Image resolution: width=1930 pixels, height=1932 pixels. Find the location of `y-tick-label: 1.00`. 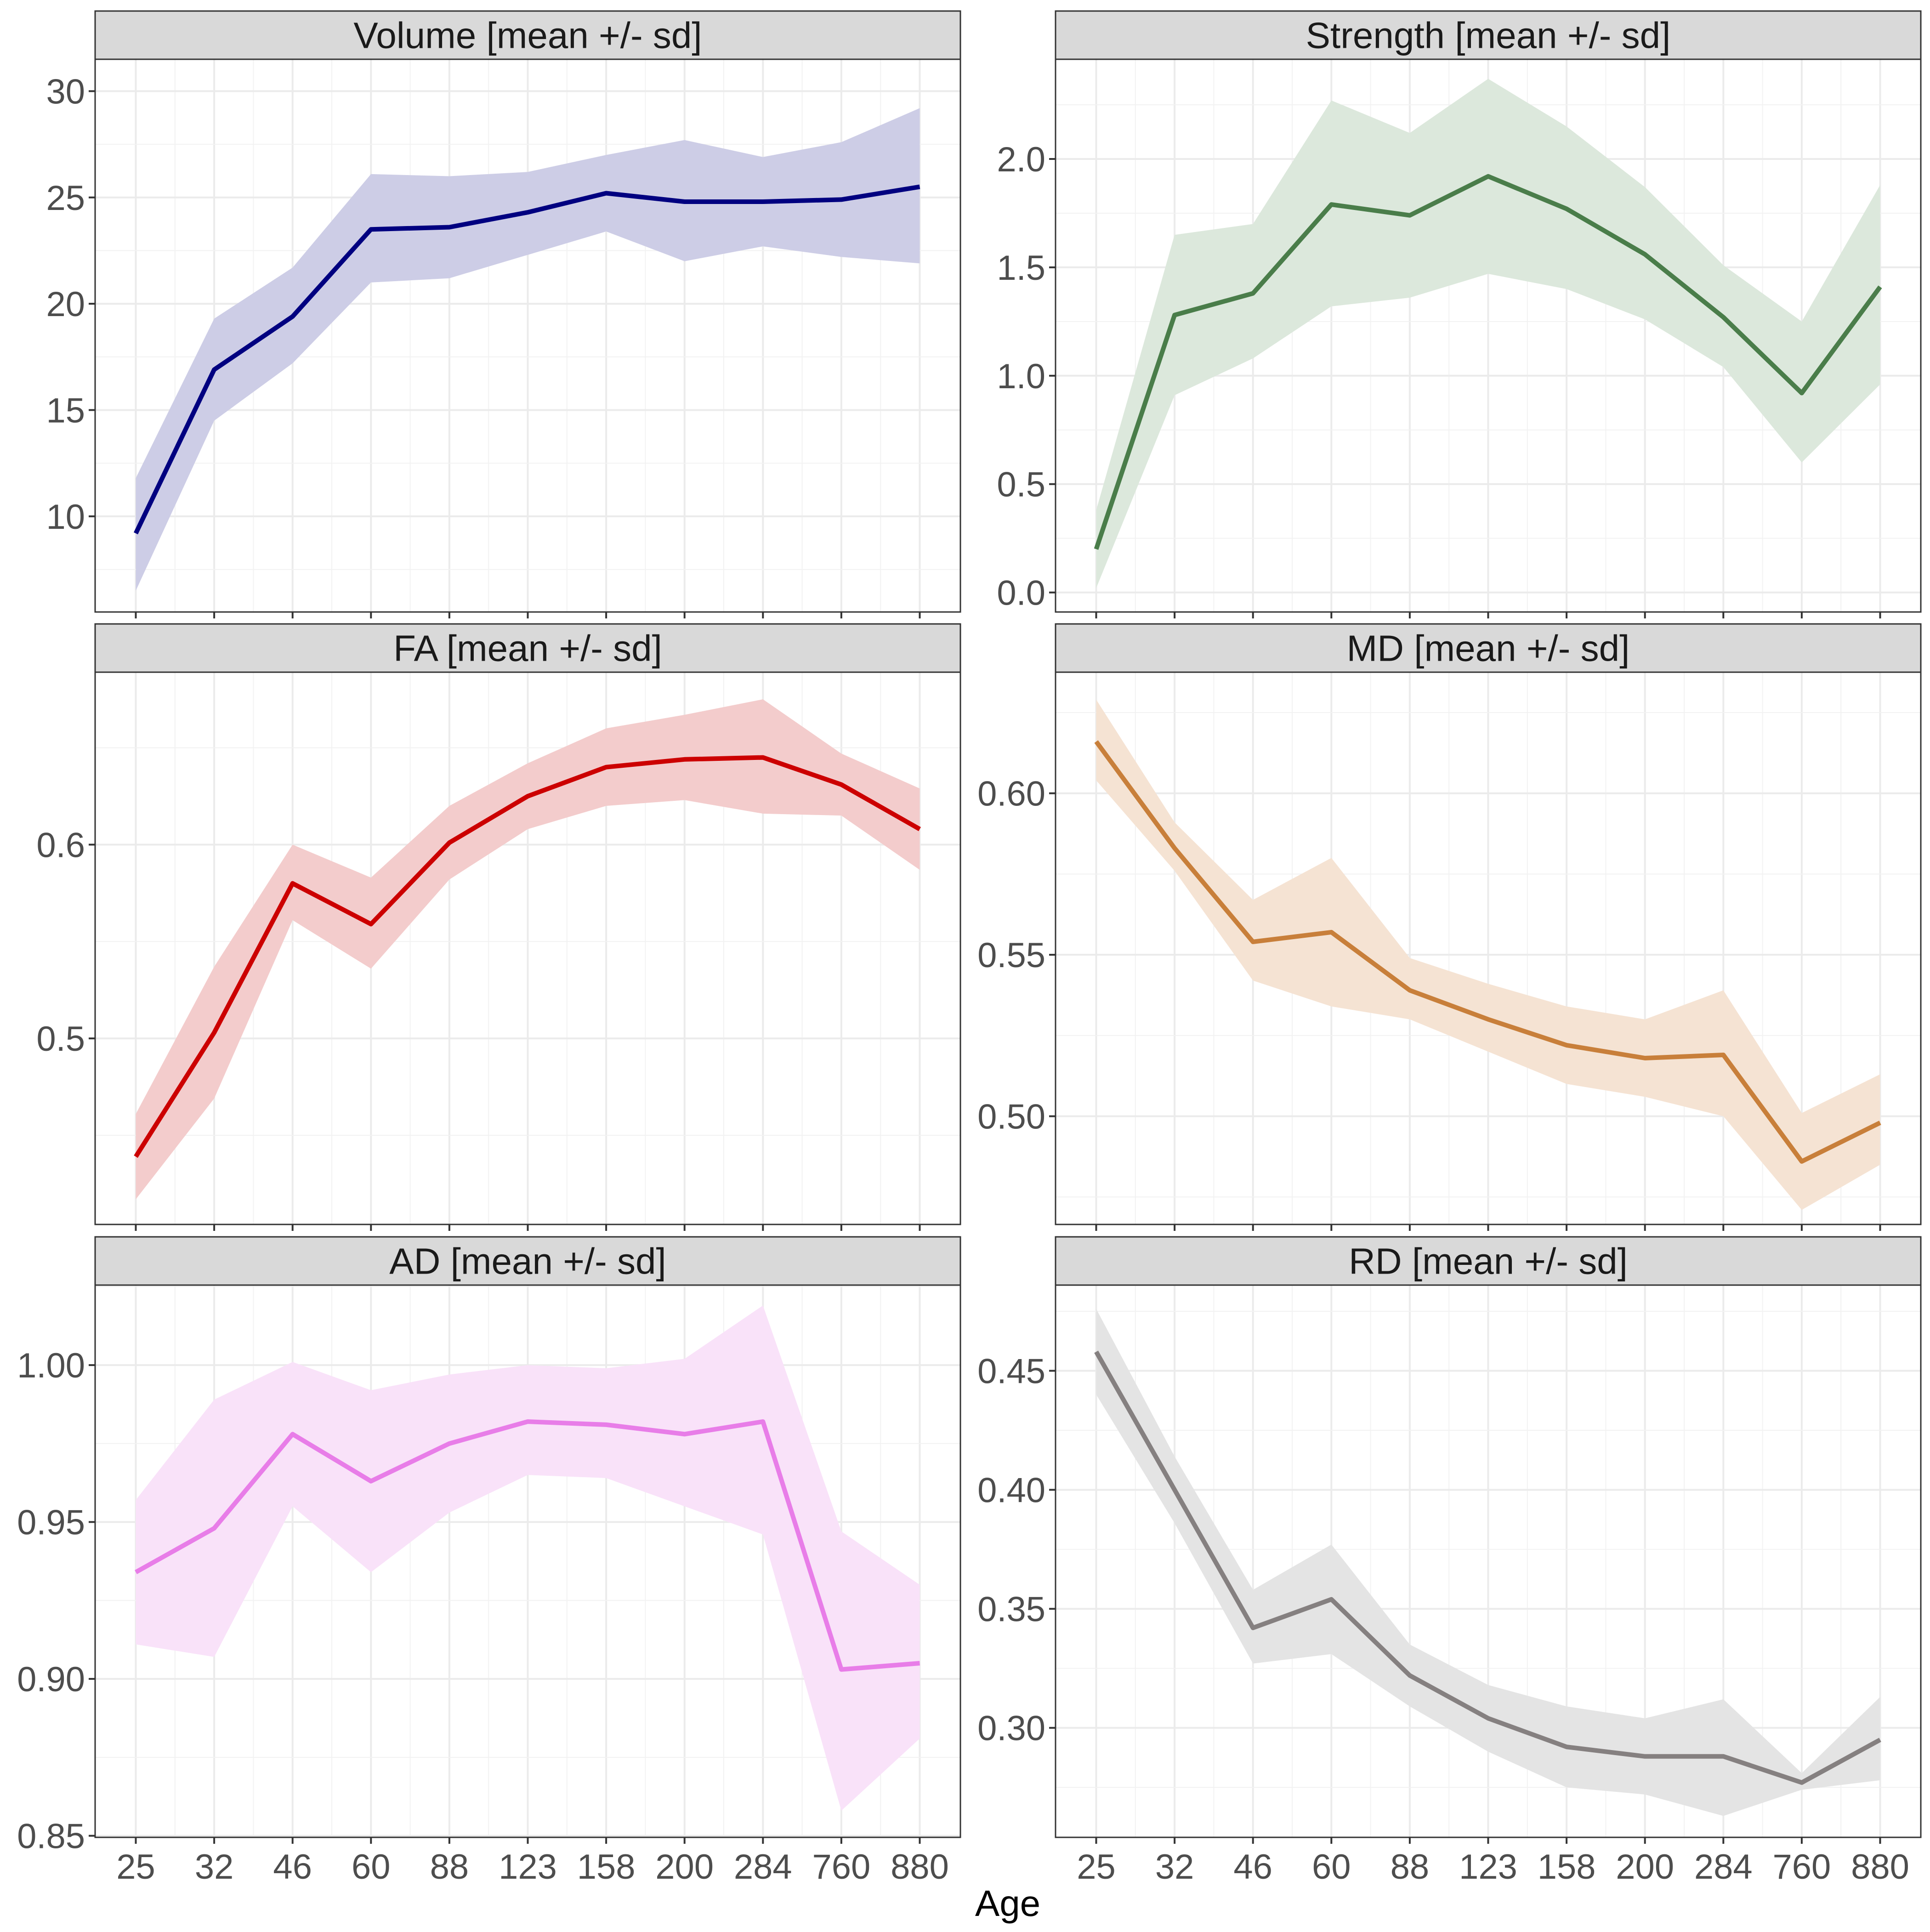

y-tick-label: 1.00 is located at coordinates (51, 1365).